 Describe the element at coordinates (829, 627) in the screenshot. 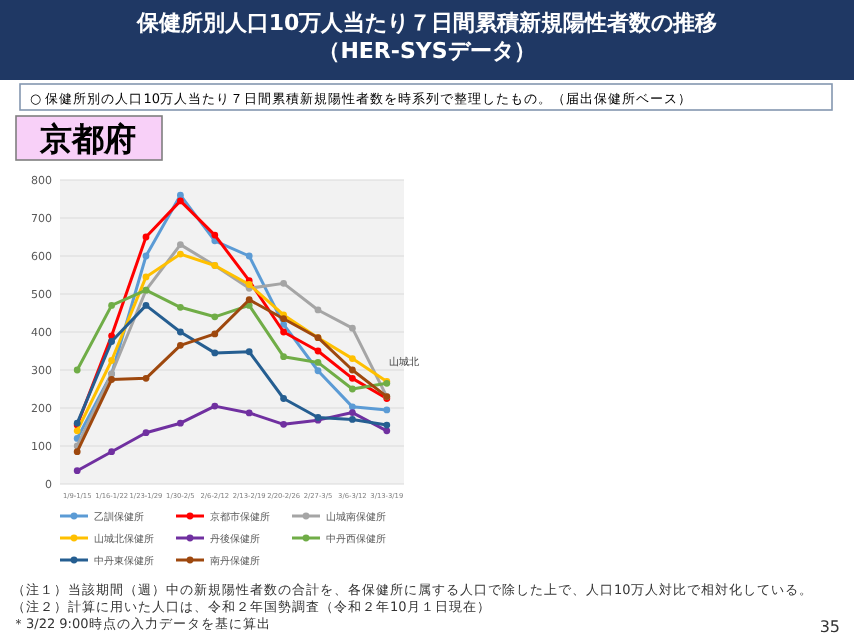

I see `text: 35` at that location.